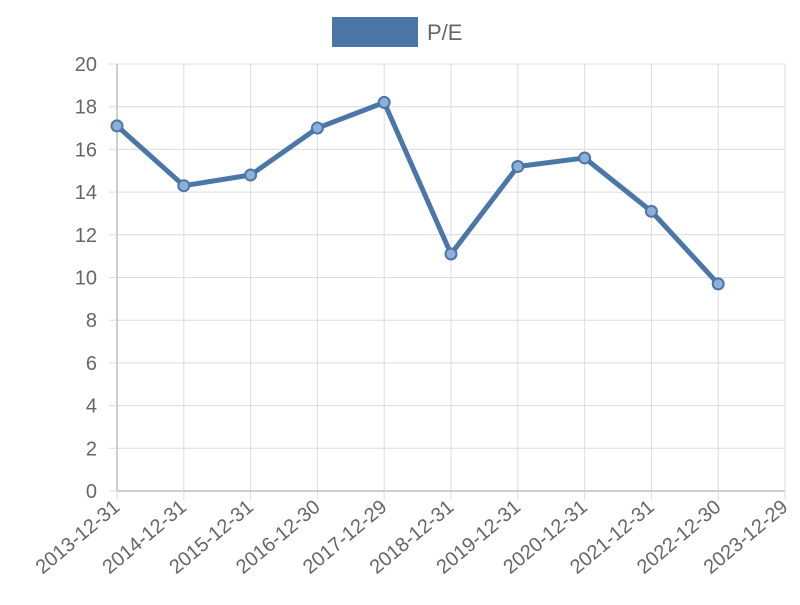 The width and height of the screenshot is (800, 605). What do you see at coordinates (86, 108) in the screenshot?
I see `y-tick-label: 18` at bounding box center [86, 108].